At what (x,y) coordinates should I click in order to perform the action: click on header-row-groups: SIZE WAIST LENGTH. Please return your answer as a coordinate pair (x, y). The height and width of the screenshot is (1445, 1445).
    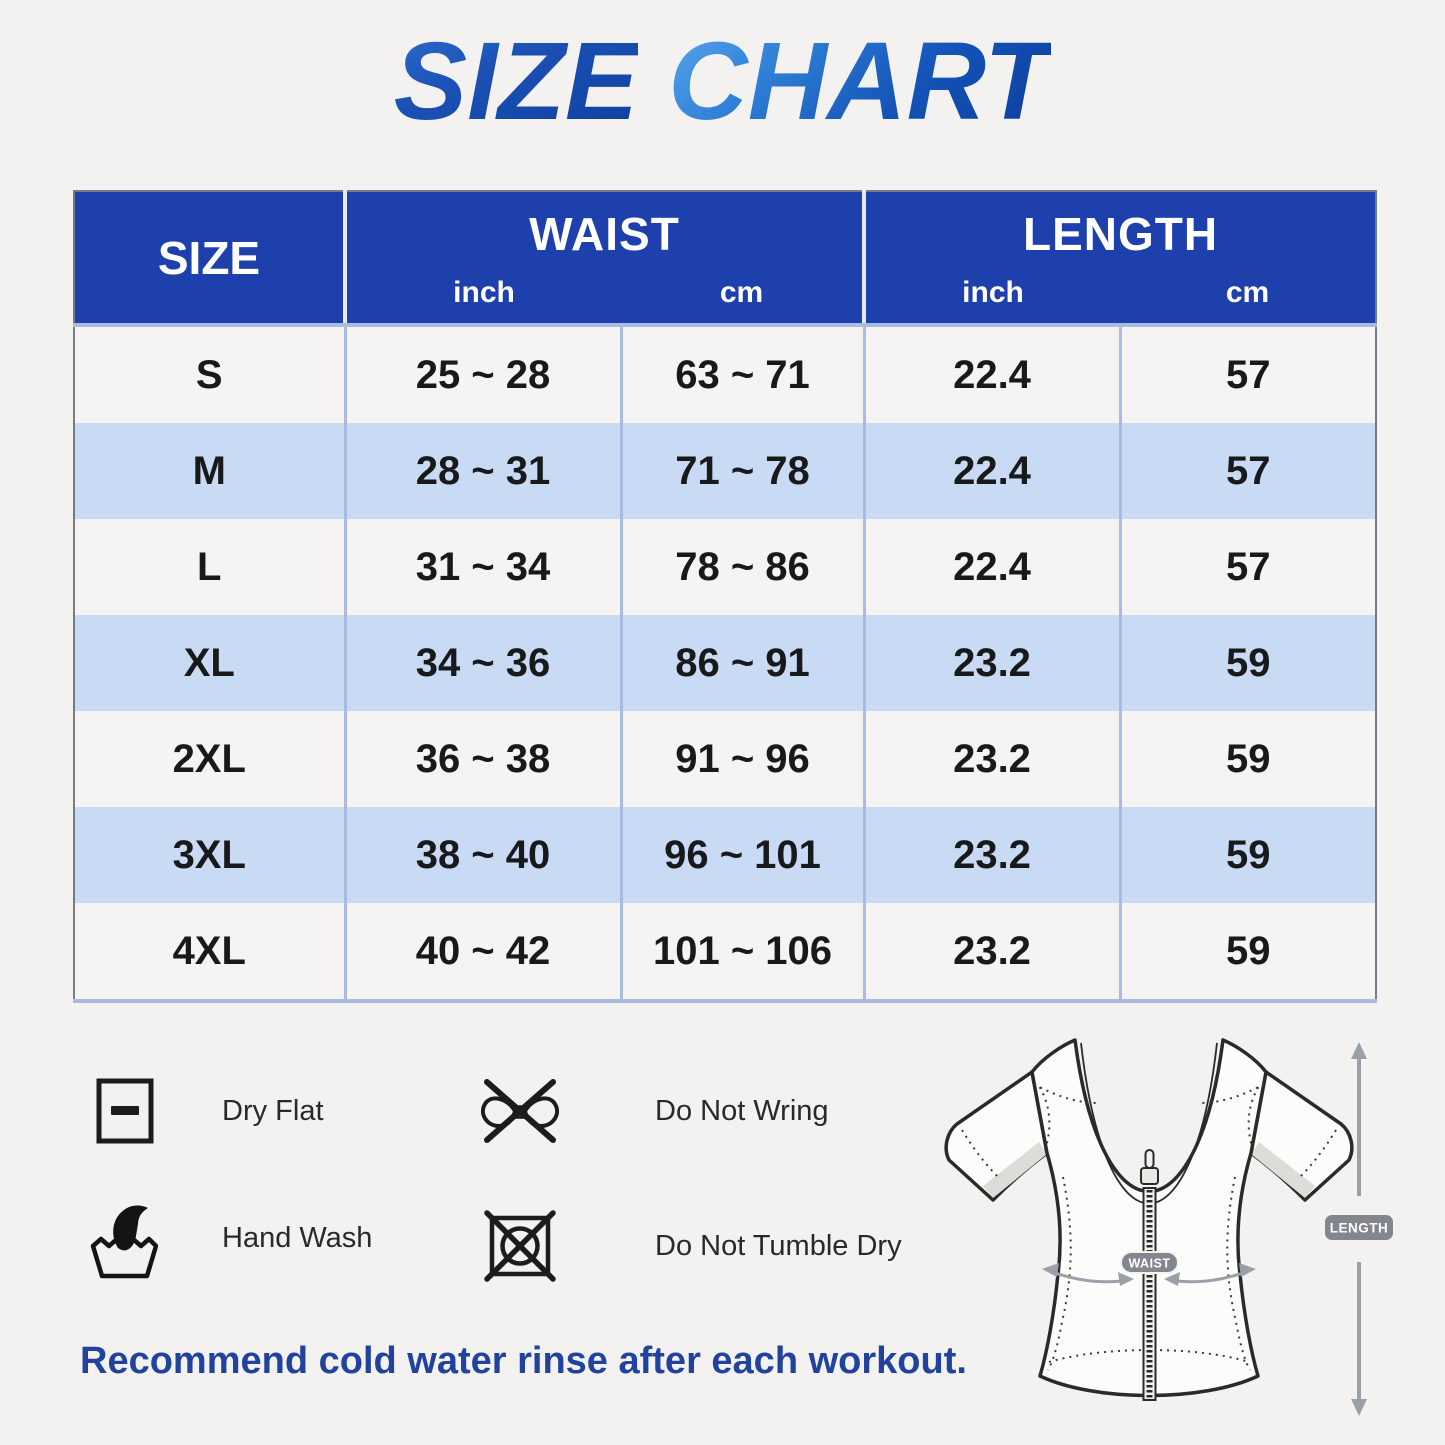
    Looking at the image, I should click on (725, 259).